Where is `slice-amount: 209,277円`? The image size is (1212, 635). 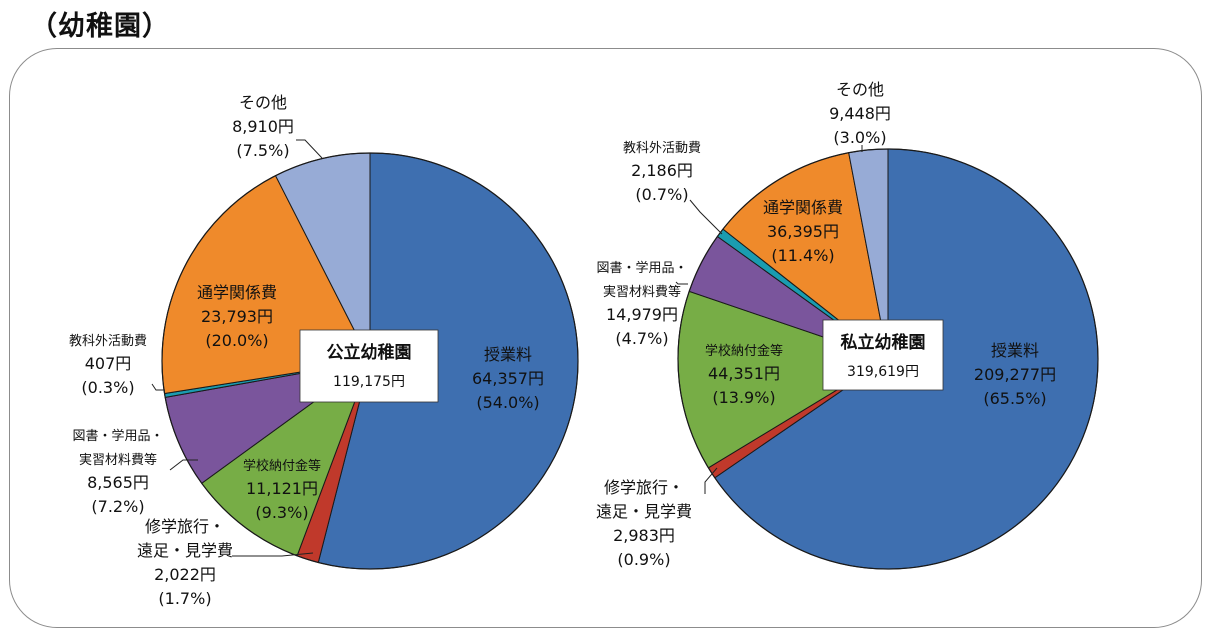
slice-amount: 209,277円 is located at coordinates (1015, 374).